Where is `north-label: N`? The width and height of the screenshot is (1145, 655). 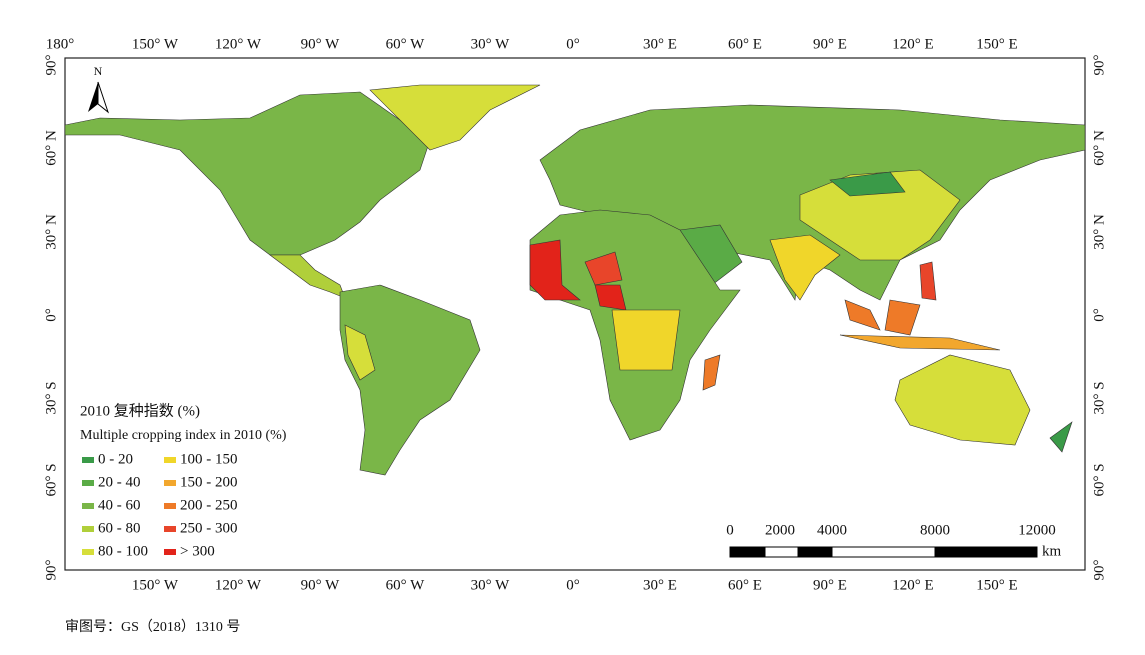
north-label: N is located at coordinates (98, 71).